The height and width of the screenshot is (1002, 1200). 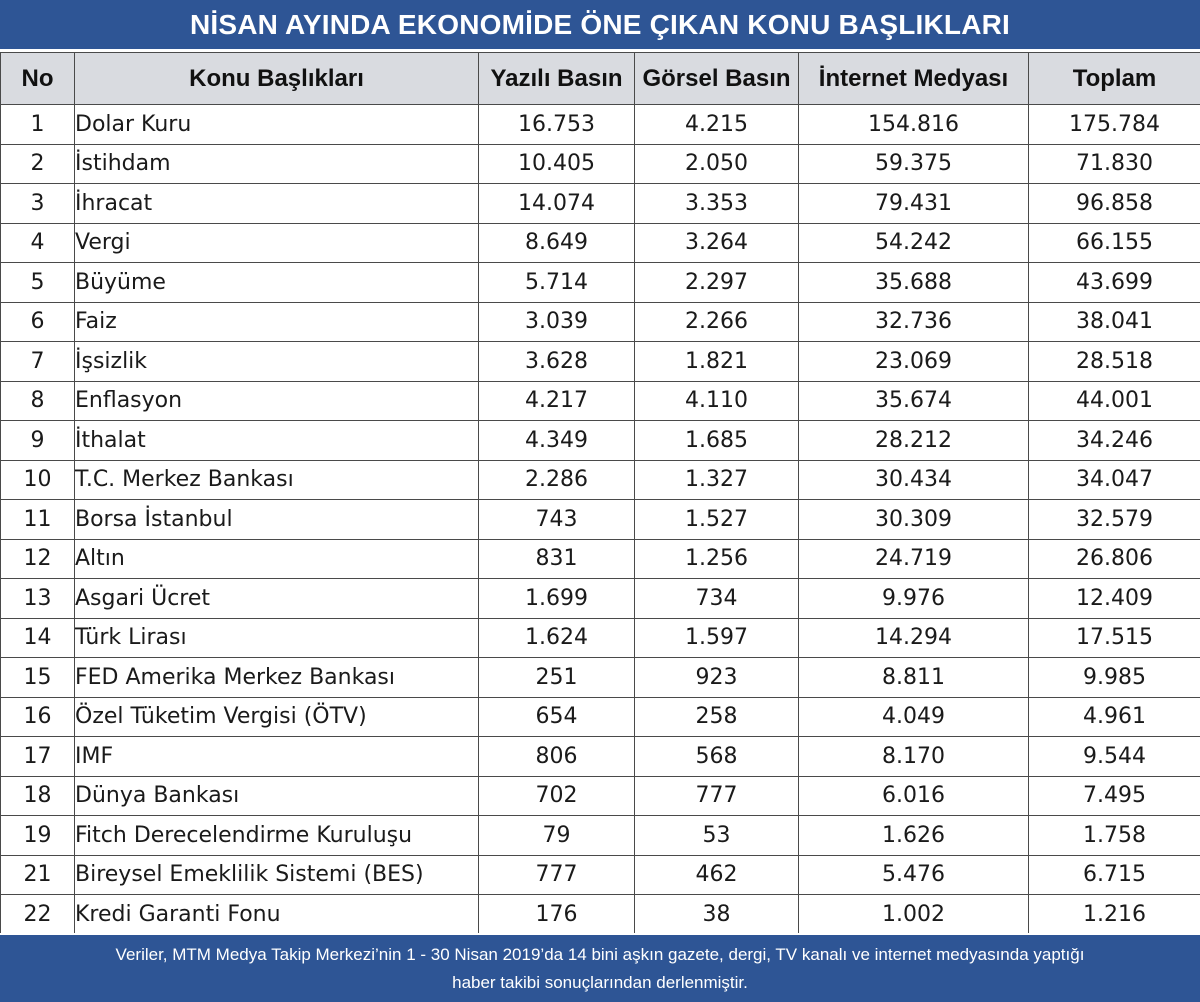 What do you see at coordinates (716, 321) in the screenshot?
I see `cell-visual-press: 2.266` at bounding box center [716, 321].